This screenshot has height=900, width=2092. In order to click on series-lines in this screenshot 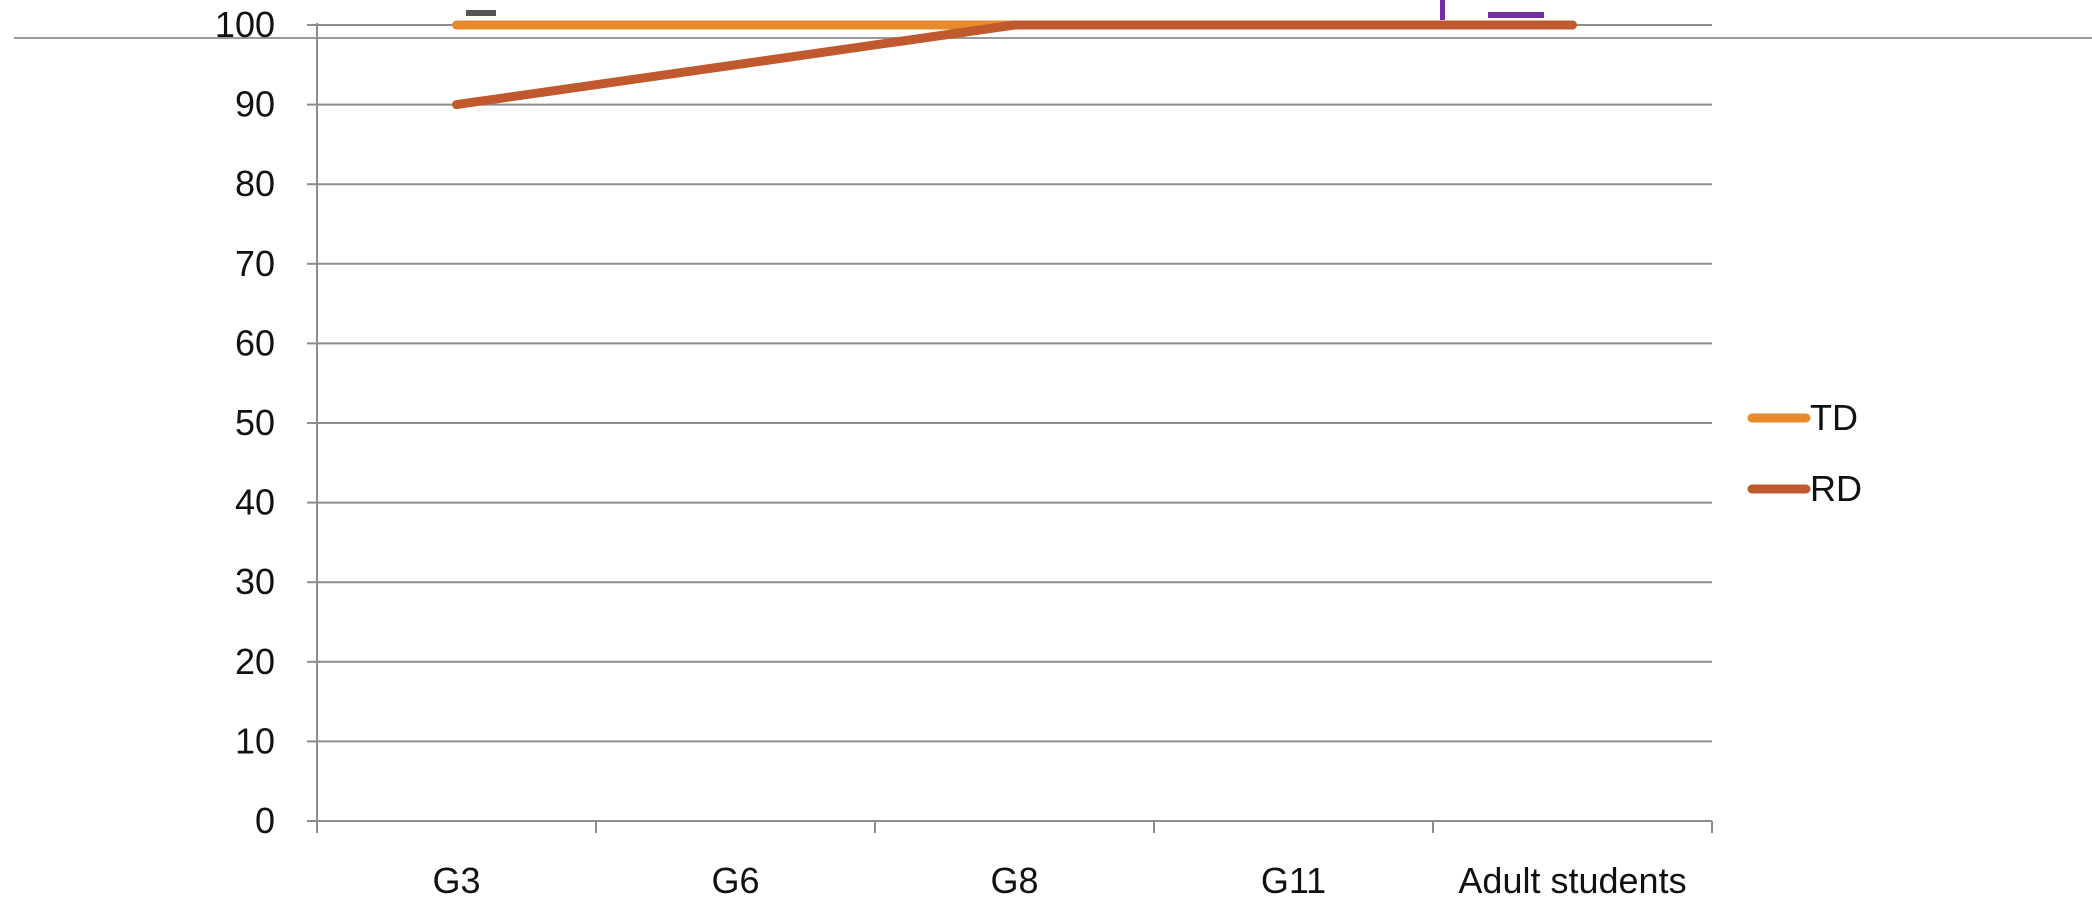, I will do `click(1014, 65)`.